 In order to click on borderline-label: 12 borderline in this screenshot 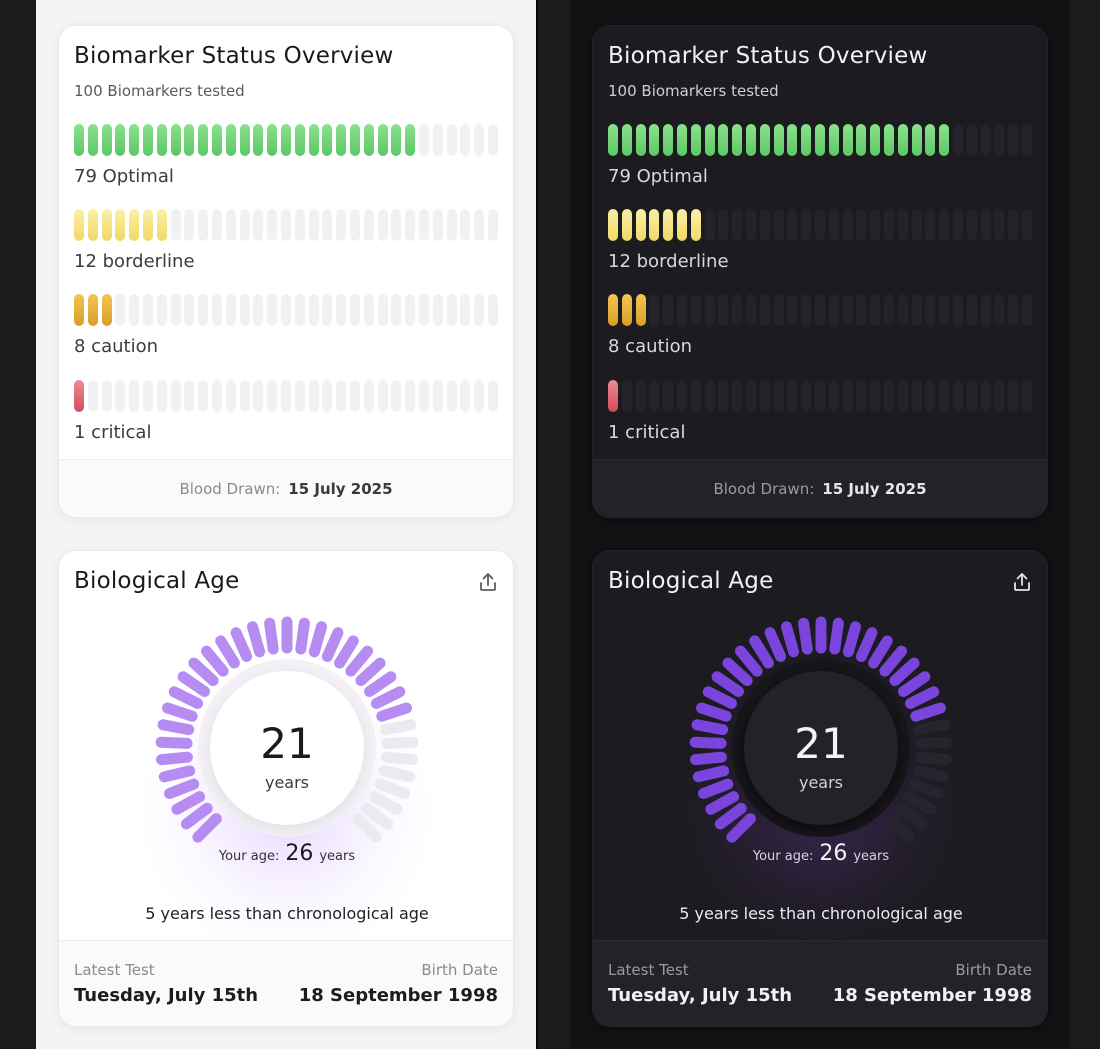, I will do `click(134, 261)`.